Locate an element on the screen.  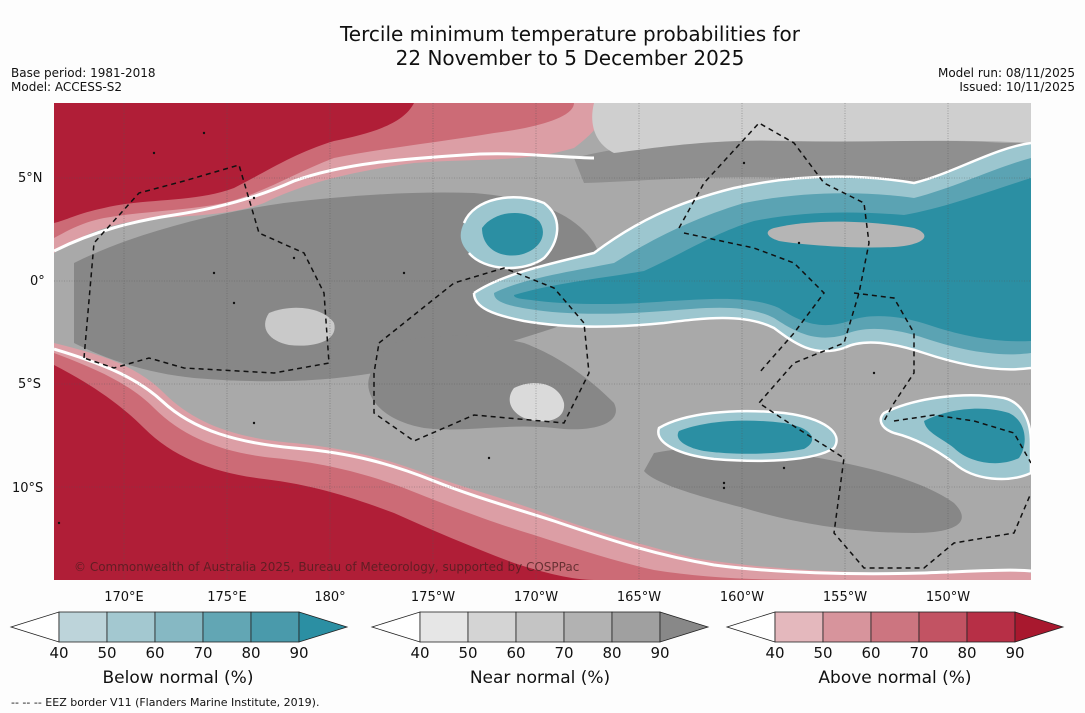
lon-label-175e: 175°E is located at coordinates (227, 597).